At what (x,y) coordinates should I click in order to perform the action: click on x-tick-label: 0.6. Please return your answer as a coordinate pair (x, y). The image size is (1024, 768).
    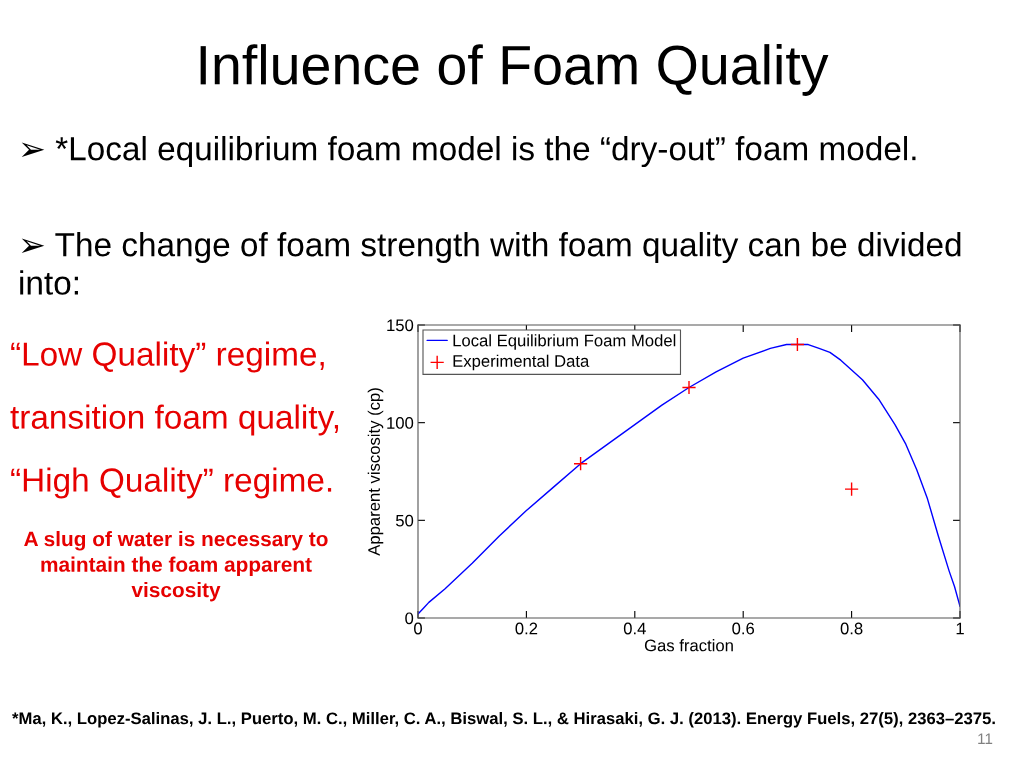
    Looking at the image, I should click on (743, 628).